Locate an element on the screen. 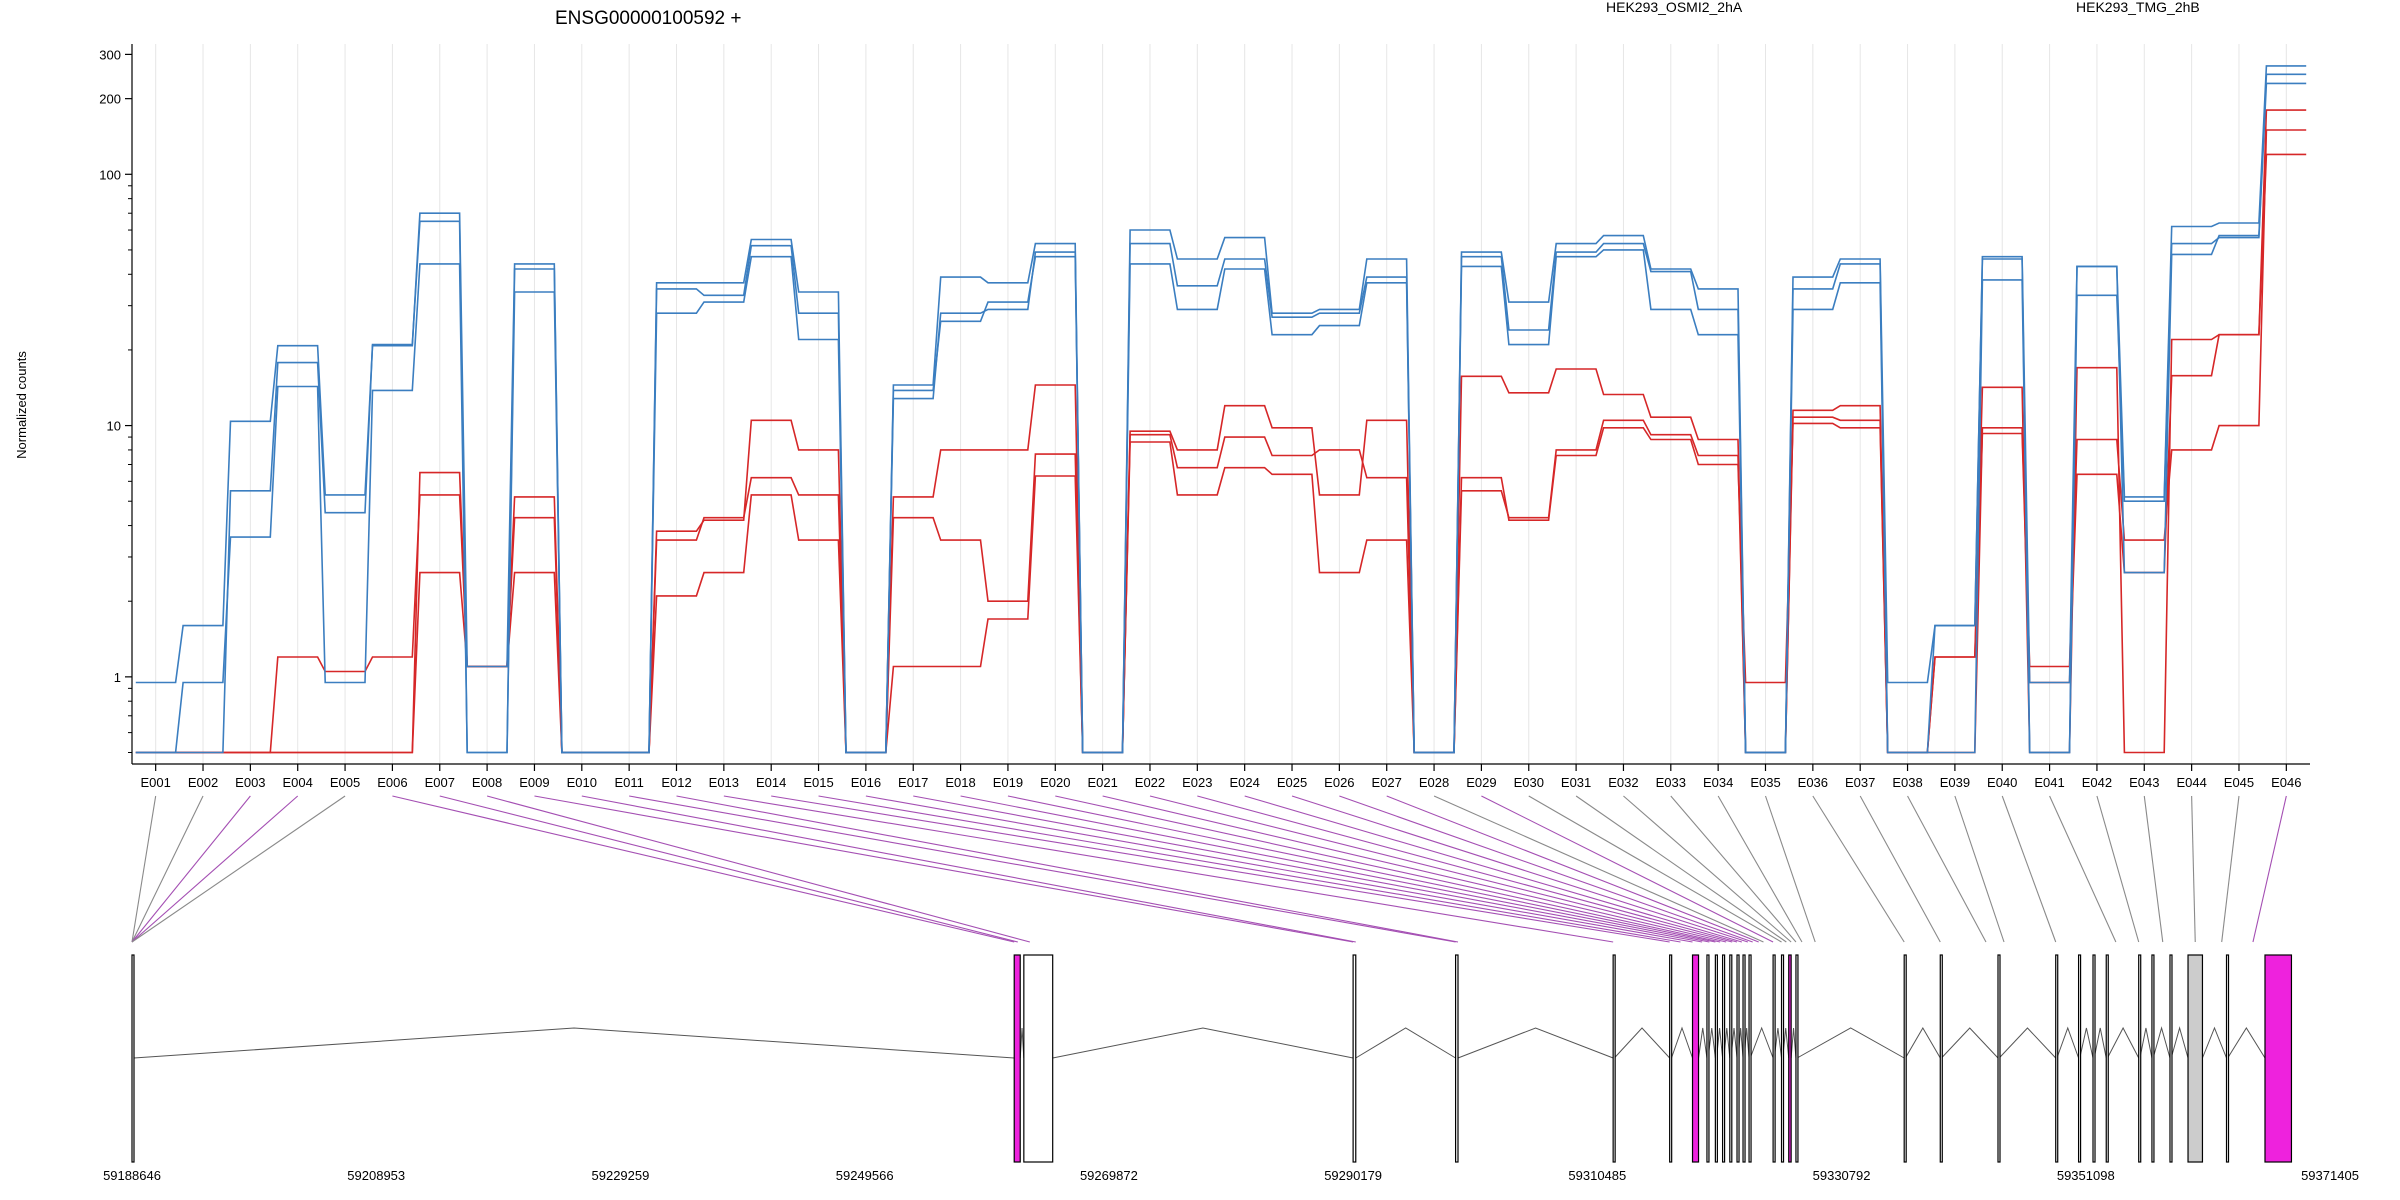 The height and width of the screenshot is (1200, 2400). exon-tick-label: E022 is located at coordinates (1150, 782).